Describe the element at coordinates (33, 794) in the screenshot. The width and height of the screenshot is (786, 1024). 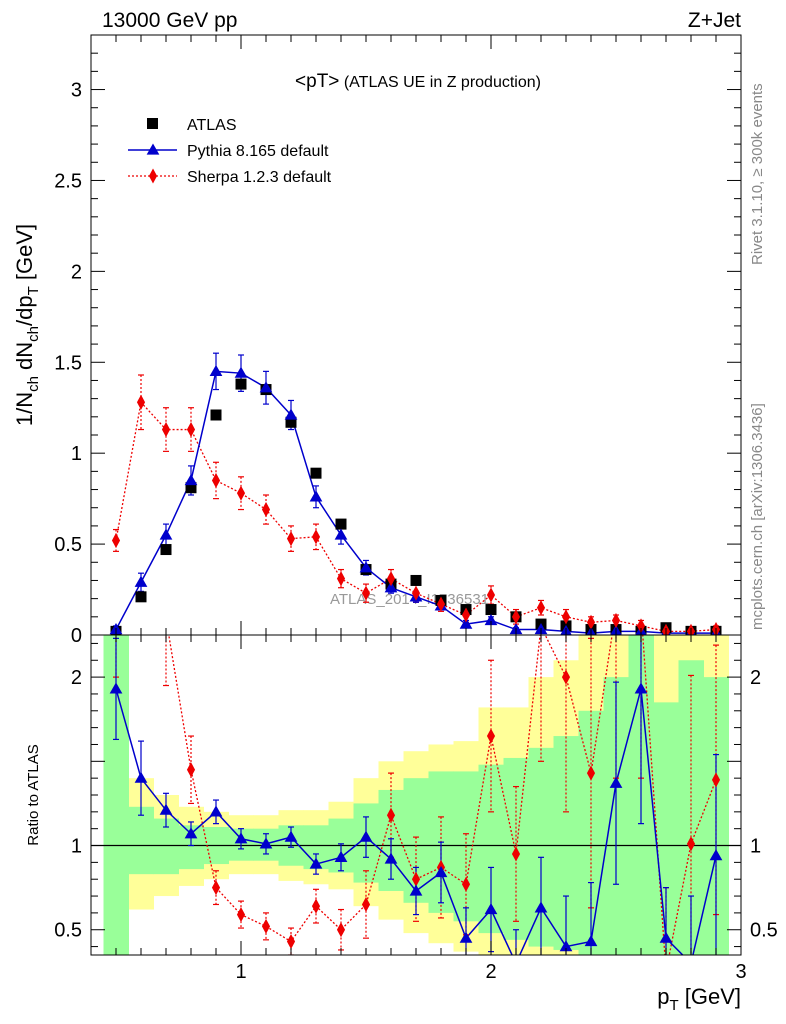
I see `ratio-ylabel: Ratio to ATLAS` at that location.